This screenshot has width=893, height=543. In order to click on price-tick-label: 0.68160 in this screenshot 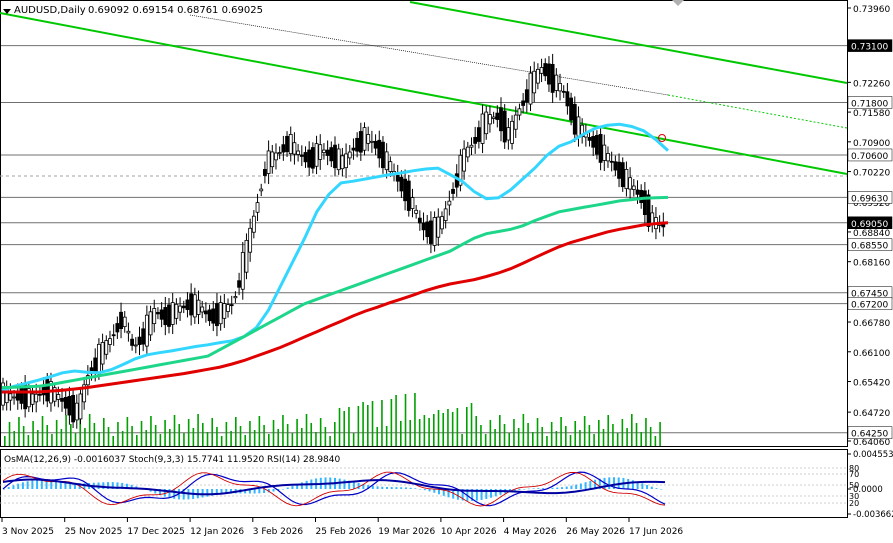, I will do `click(871, 264)`.